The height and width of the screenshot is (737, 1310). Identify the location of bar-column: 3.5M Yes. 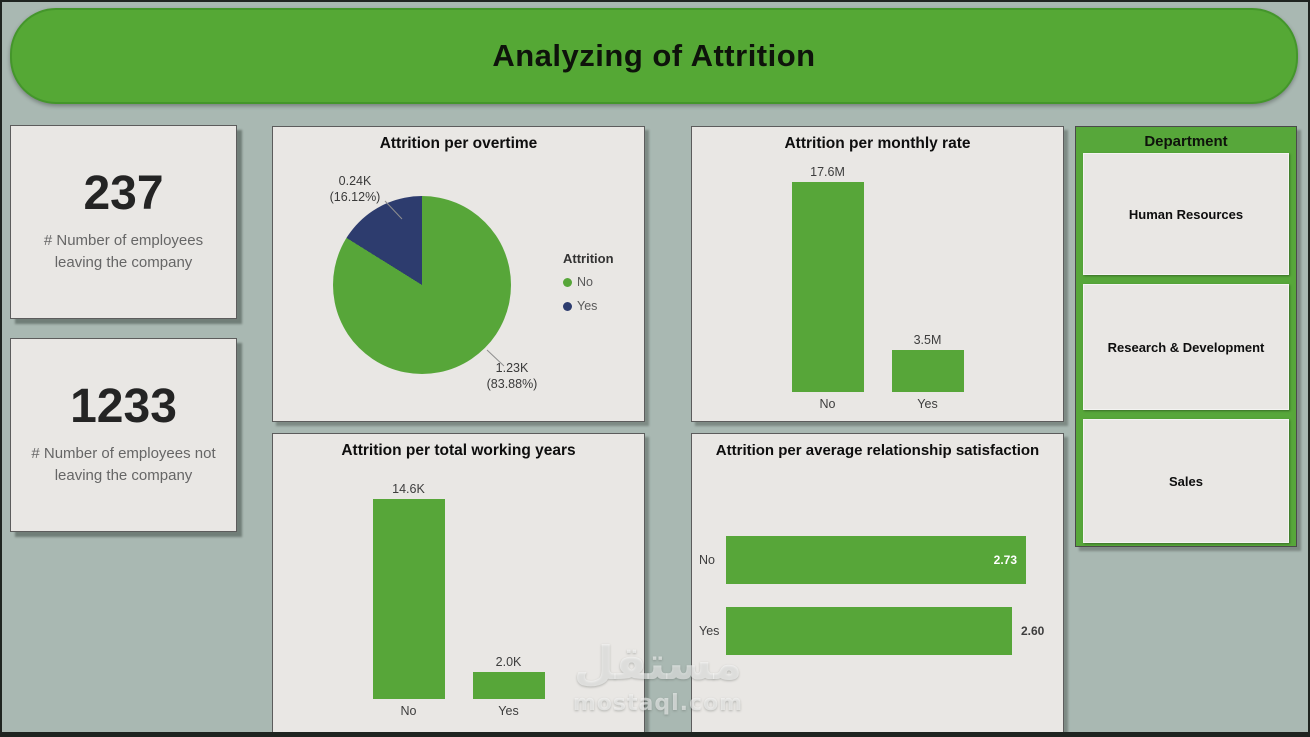
(927, 372).